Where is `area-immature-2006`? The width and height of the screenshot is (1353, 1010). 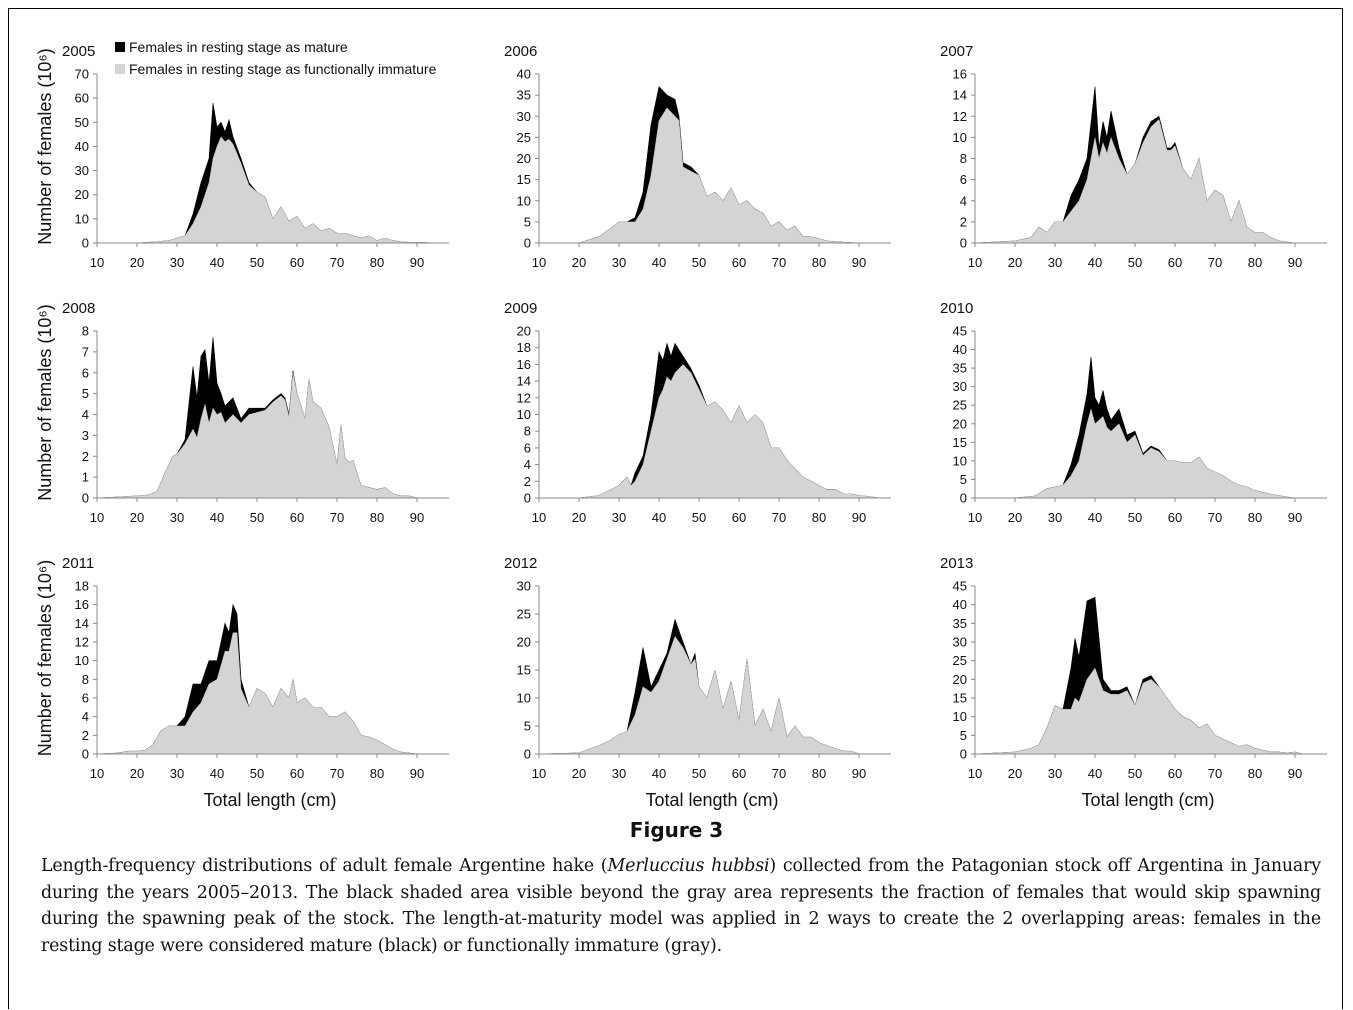
area-immature-2006 is located at coordinates (699, 175).